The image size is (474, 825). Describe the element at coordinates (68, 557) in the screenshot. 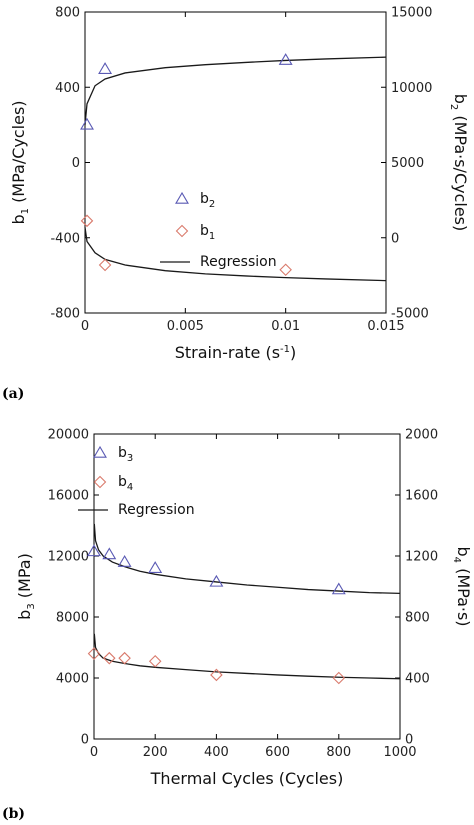

I see `y-left-tick-label: 12000` at that location.